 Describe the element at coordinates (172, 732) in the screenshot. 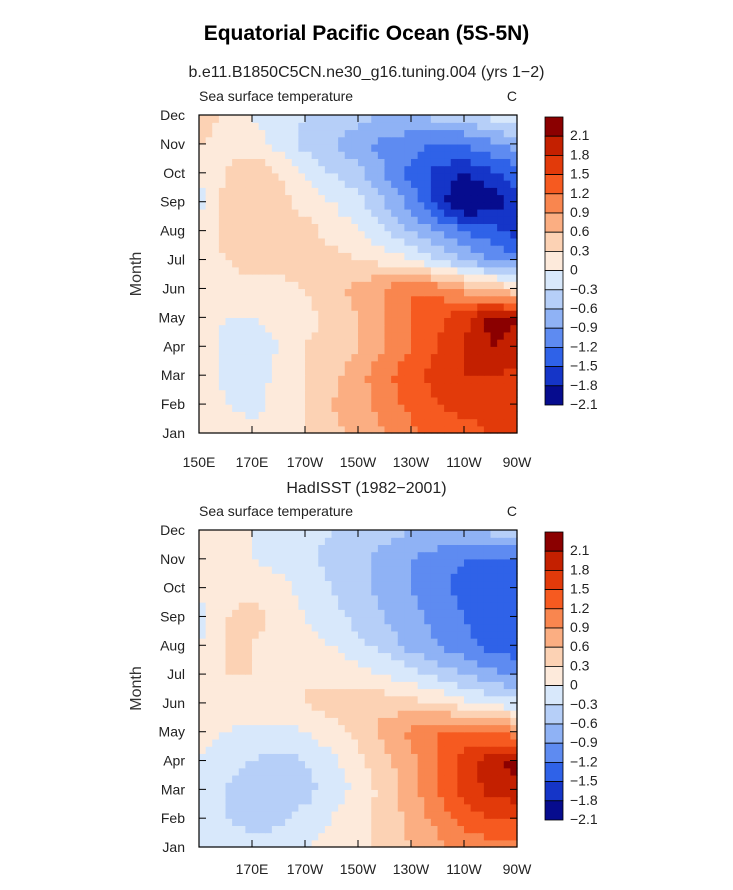

I see `y-tick-label: May` at that location.